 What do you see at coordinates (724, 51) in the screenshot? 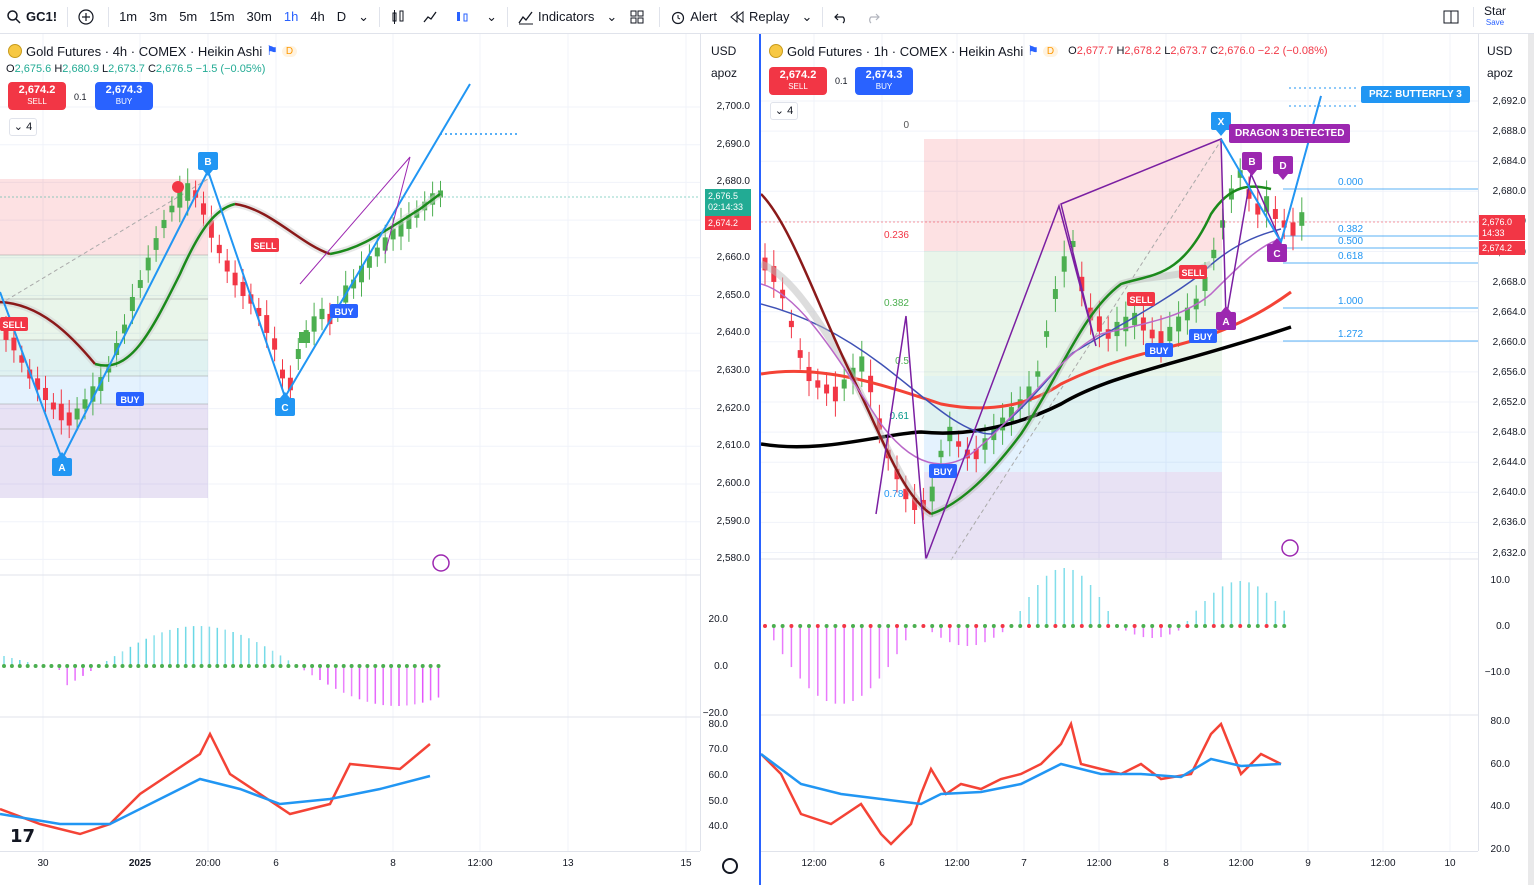
I see `left-currency-select: USD` at bounding box center [724, 51].